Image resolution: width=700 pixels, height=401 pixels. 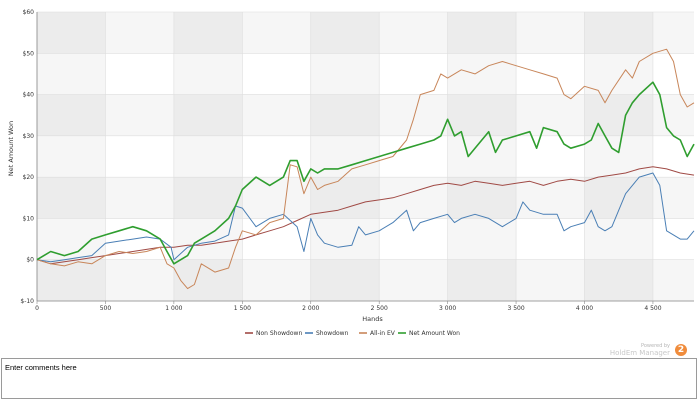 What do you see at coordinates (37, 308) in the screenshot?
I see `x-tick-label: 0` at bounding box center [37, 308].